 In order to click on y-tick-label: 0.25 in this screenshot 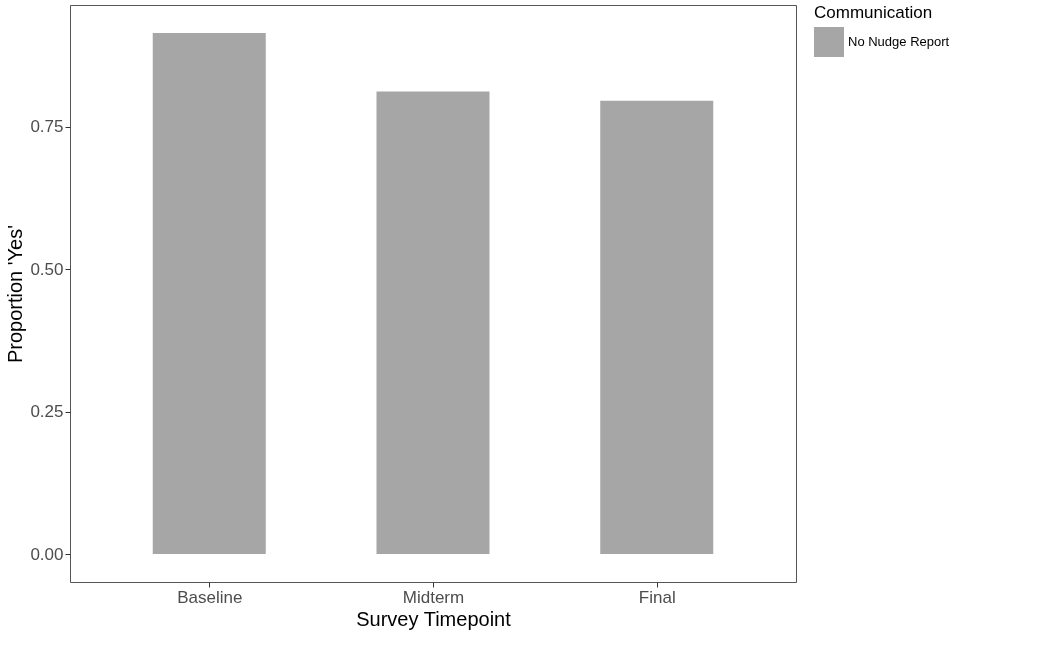, I will do `click(47, 412)`.